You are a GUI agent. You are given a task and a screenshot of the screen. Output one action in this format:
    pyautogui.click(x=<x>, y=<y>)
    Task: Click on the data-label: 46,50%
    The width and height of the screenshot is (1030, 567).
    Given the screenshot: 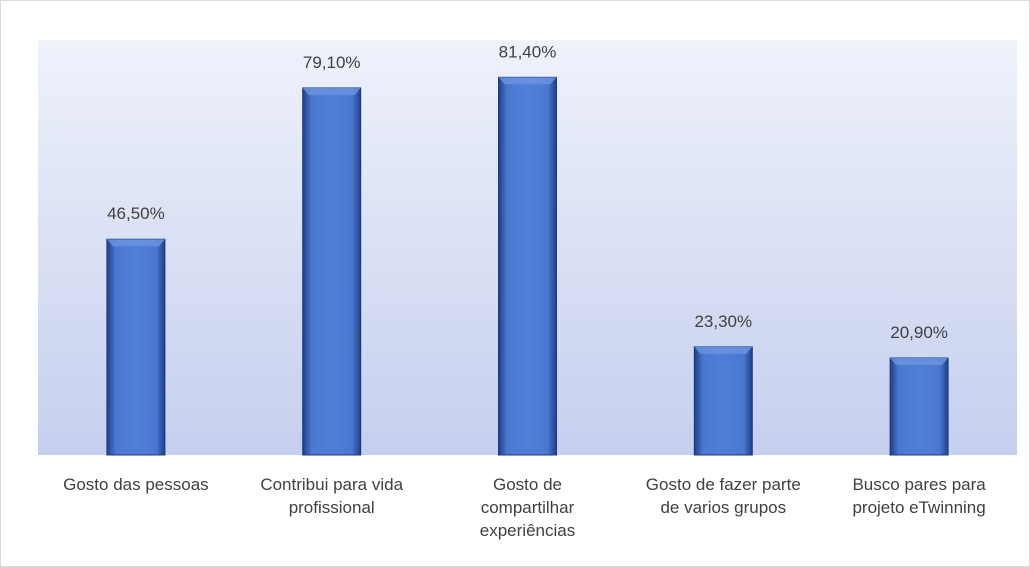 What is the action you would take?
    pyautogui.click(x=136, y=213)
    